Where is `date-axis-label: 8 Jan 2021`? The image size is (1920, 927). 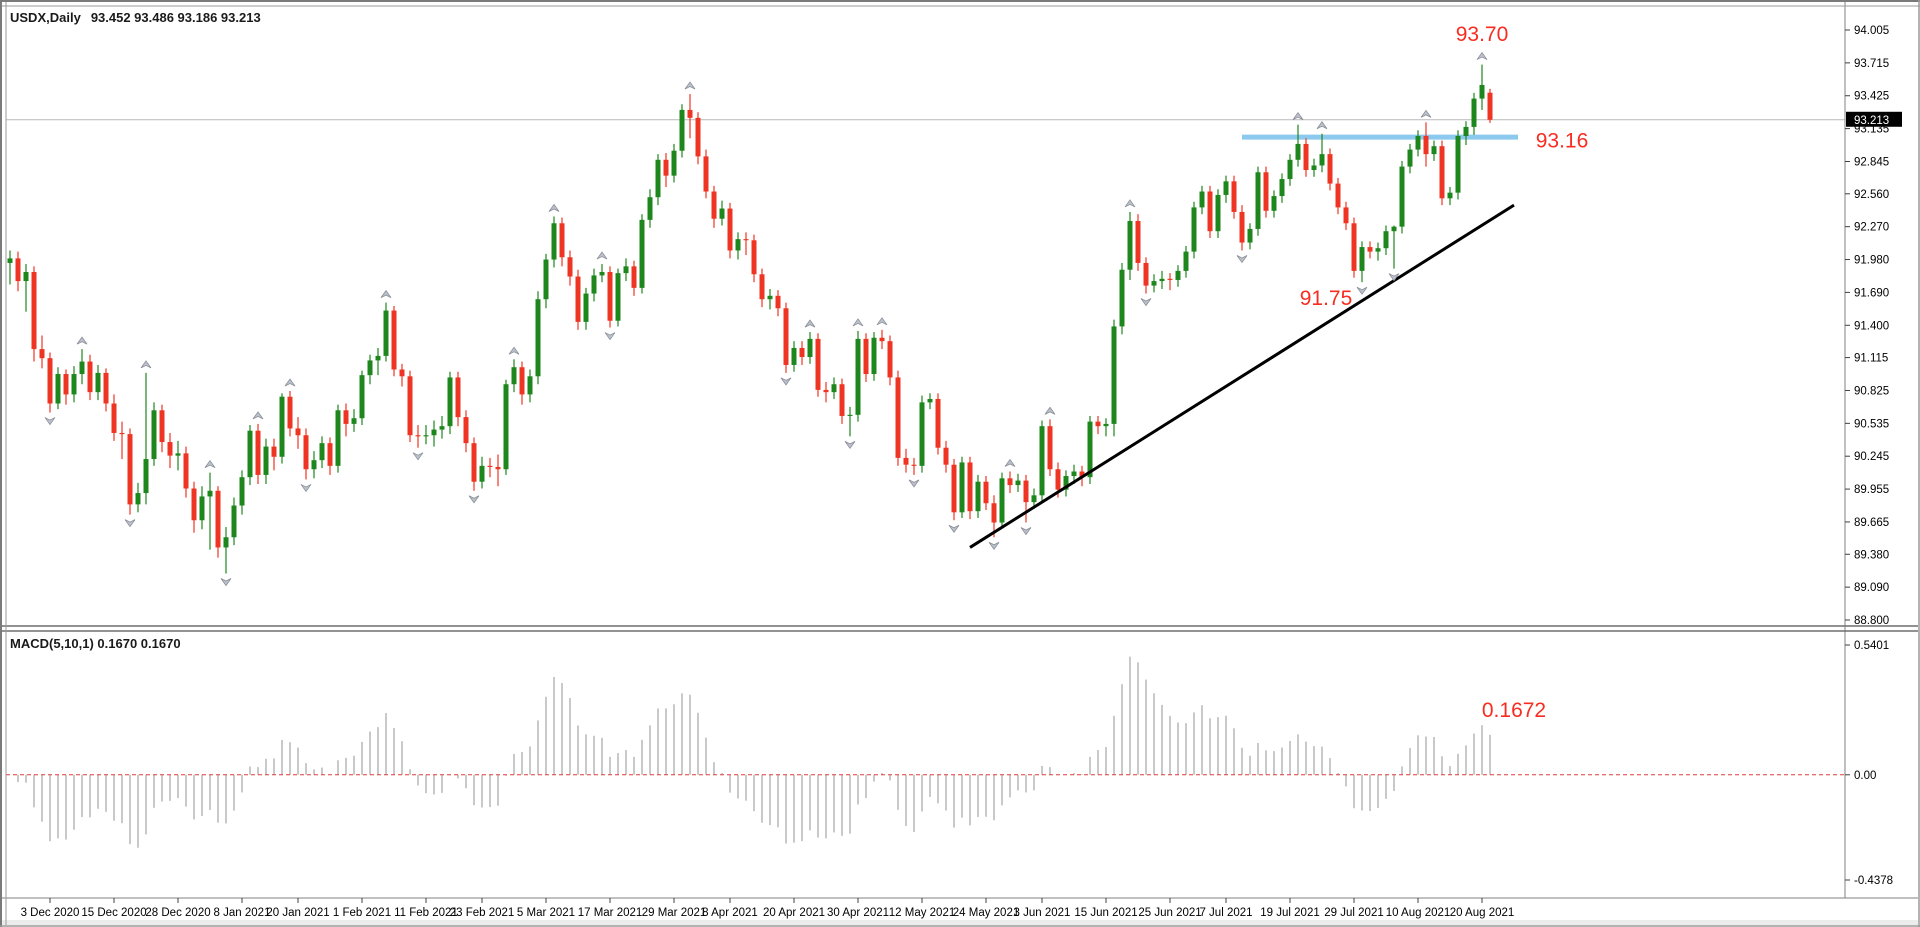
date-axis-label: 8 Jan 2021 is located at coordinates (242, 913).